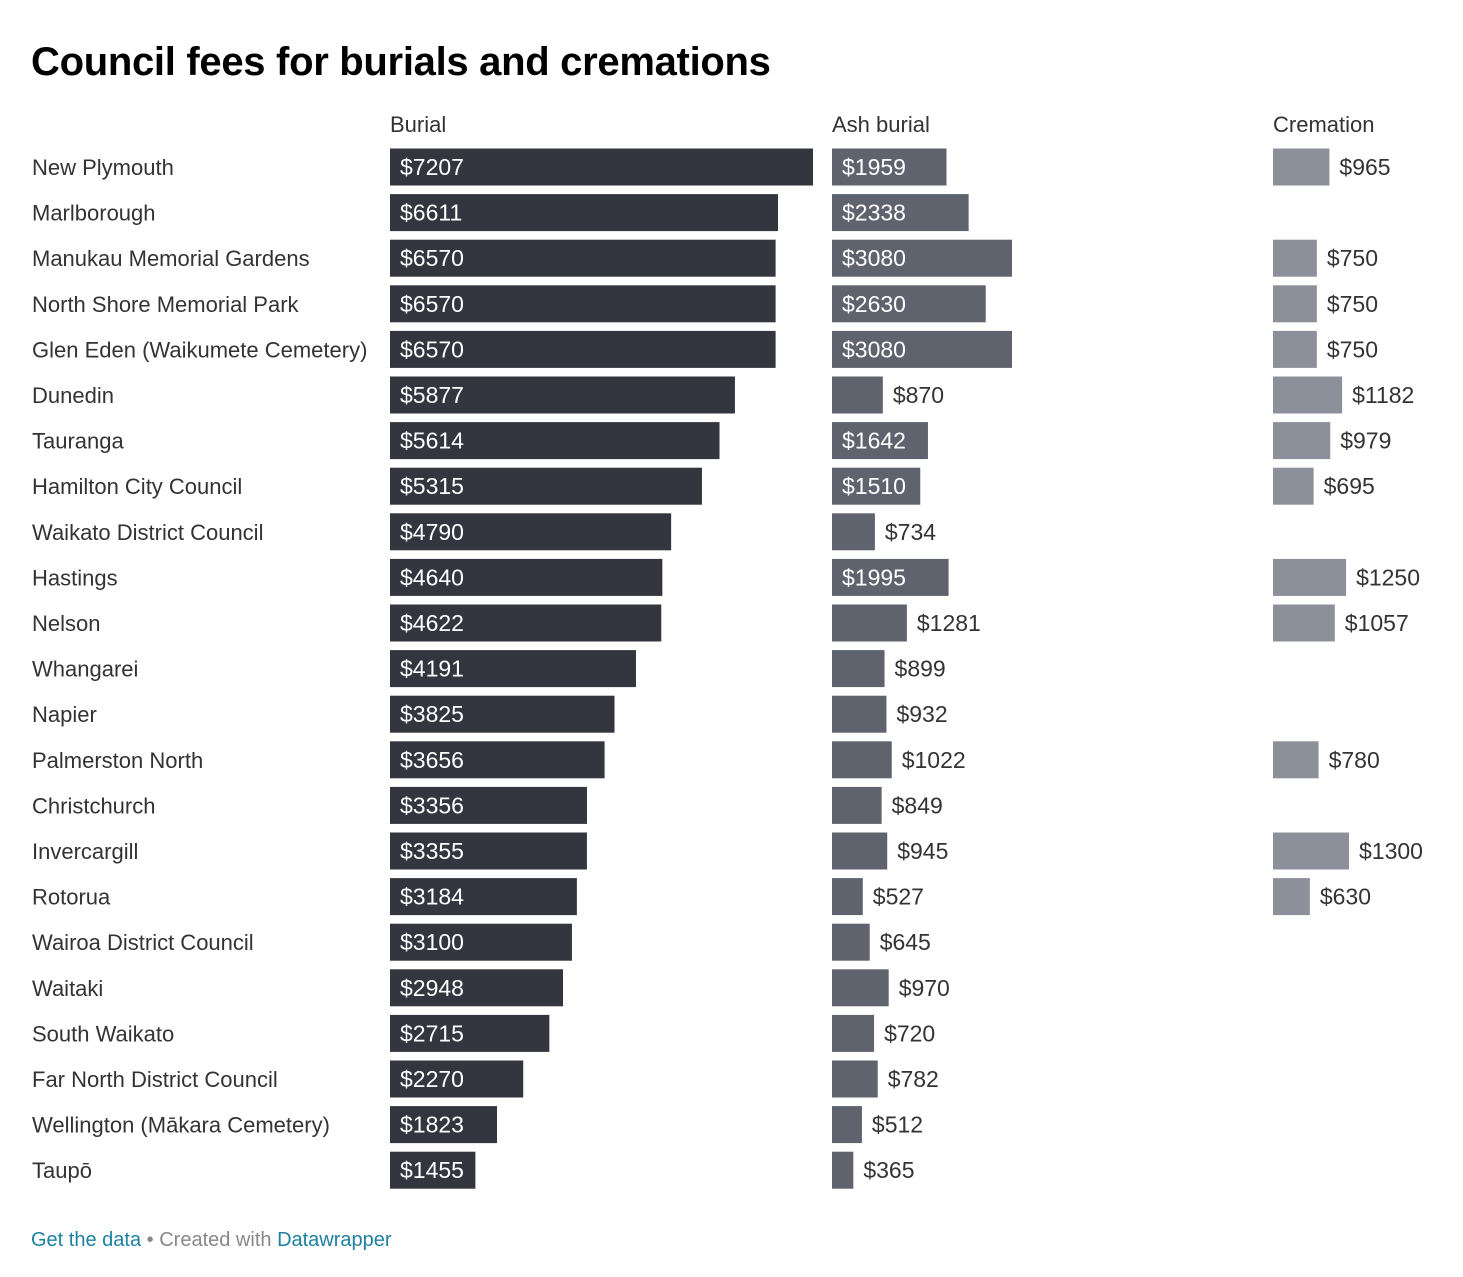 This screenshot has height=1277, width=1463. I want to click on data-label-ash-burial: $1022, so click(934, 760).